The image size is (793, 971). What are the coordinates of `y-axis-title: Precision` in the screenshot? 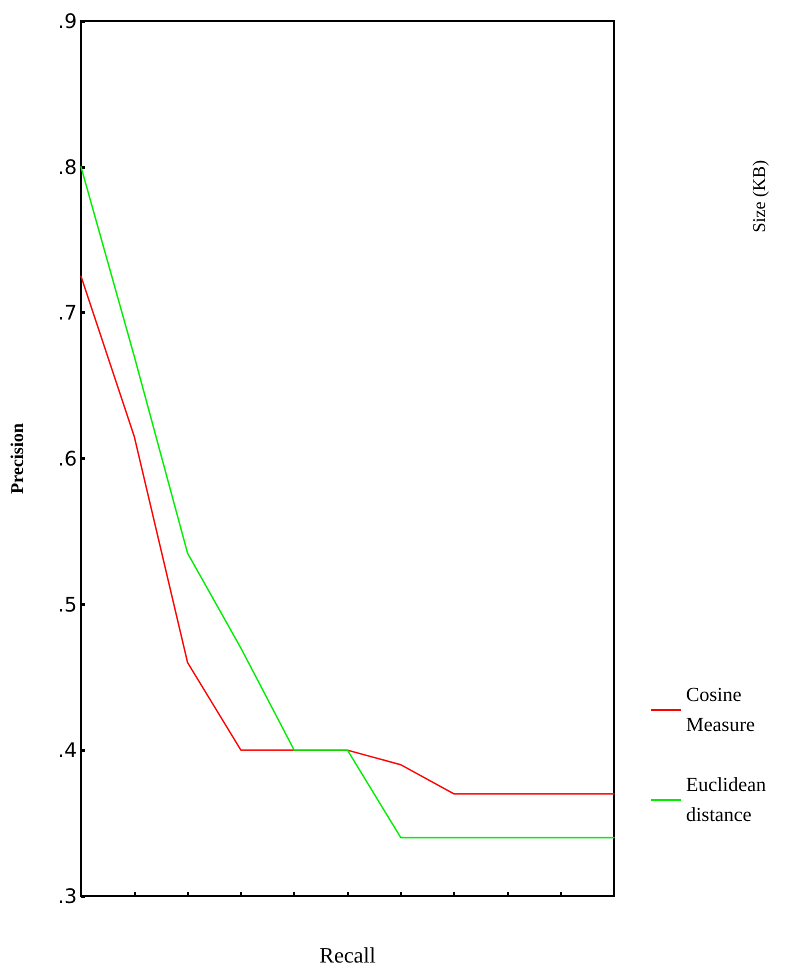 It's located at (17, 458).